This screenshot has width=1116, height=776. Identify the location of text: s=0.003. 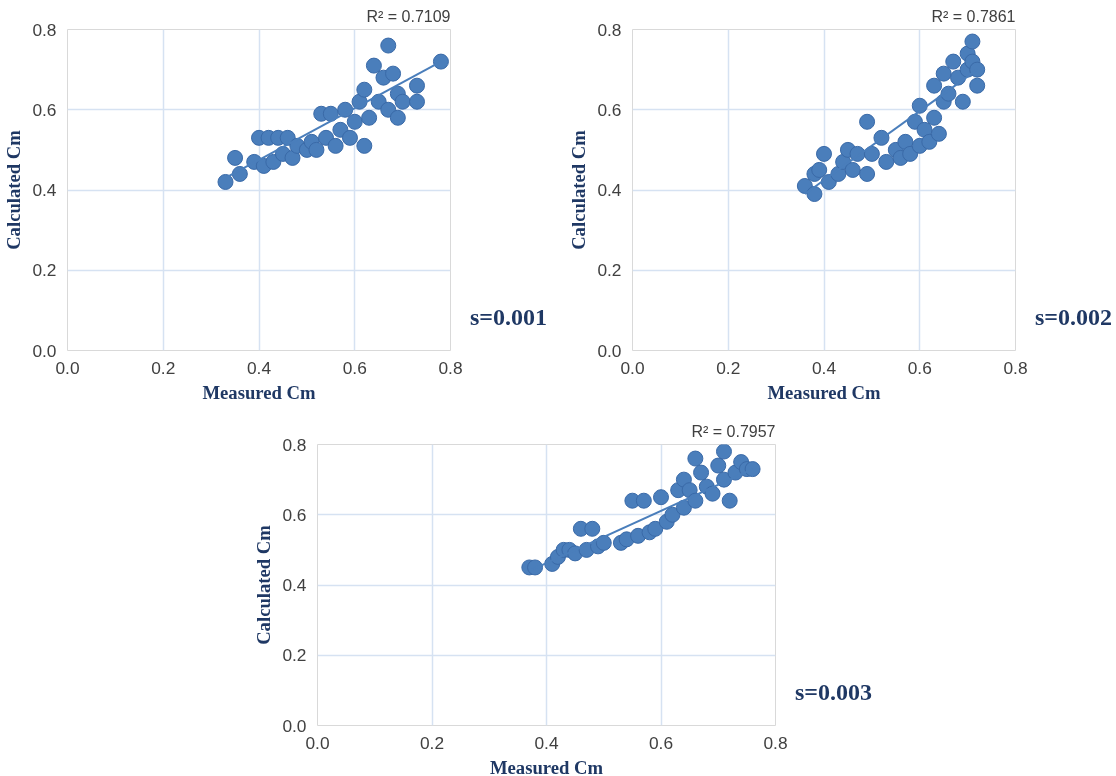
(834, 692).